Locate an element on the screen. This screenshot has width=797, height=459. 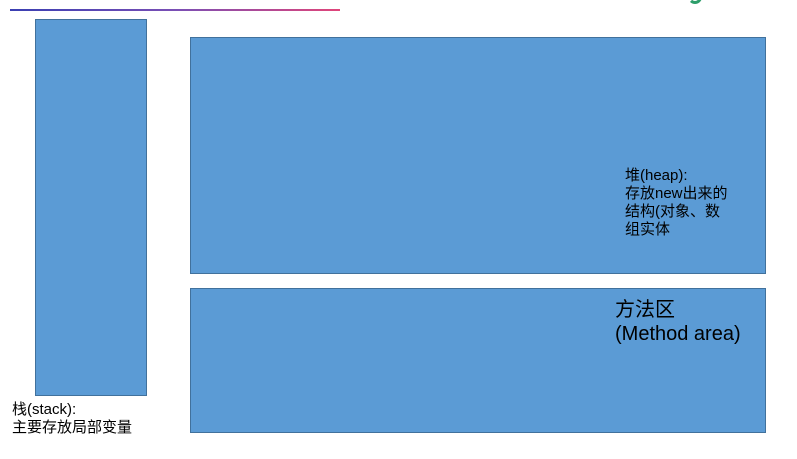
method-area-label: 方法区 (Method area) is located at coordinates (678, 322).